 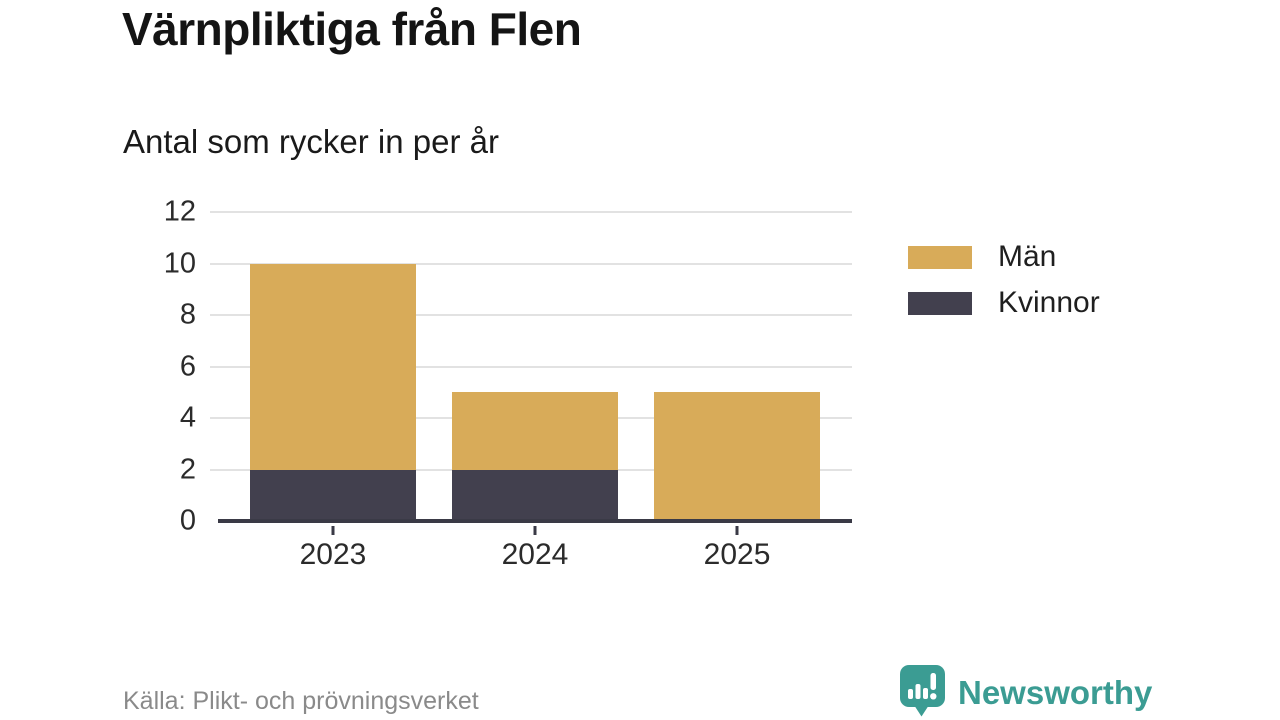 What do you see at coordinates (535, 554) in the screenshot?
I see `x-tick-label: 2024` at bounding box center [535, 554].